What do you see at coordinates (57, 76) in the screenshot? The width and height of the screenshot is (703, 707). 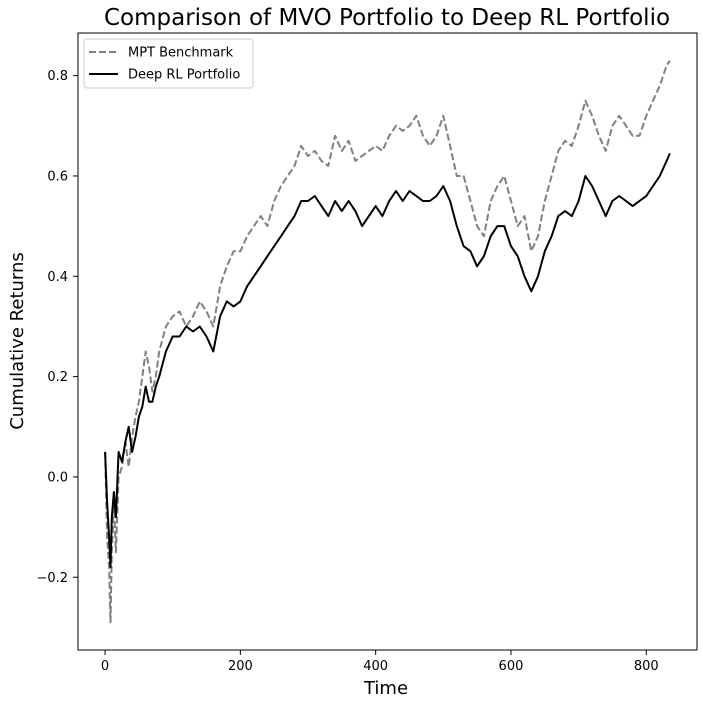 I see `y-tick-label: 0.8` at bounding box center [57, 76].